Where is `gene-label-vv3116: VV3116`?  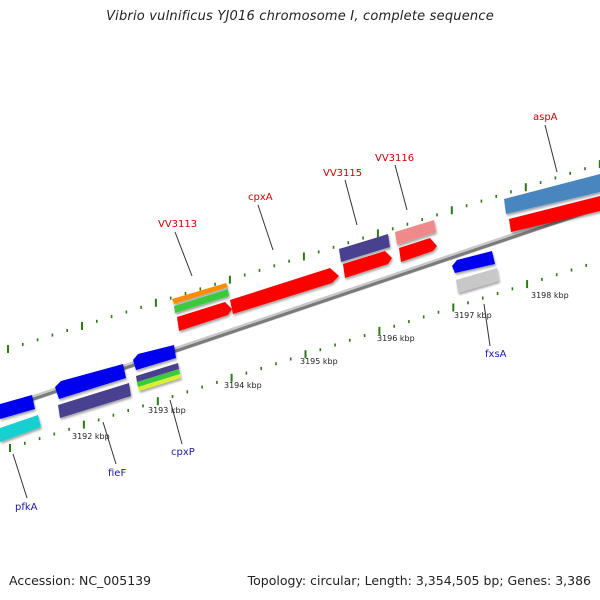 gene-label-vv3116: VV3116 is located at coordinates (394, 158).